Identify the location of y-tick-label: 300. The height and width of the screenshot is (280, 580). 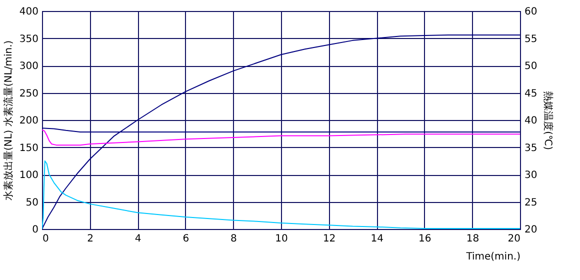
(28, 66).